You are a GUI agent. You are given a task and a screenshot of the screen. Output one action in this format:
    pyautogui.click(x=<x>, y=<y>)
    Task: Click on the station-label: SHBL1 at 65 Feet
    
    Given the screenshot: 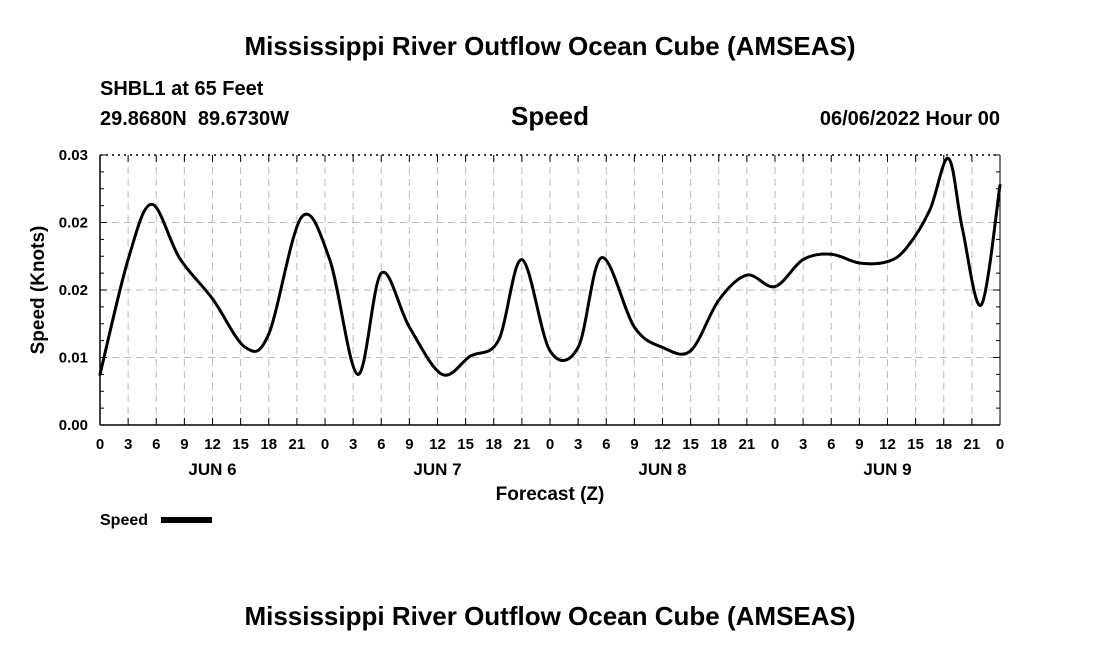 What is the action you would take?
    pyautogui.click(x=182, y=89)
    